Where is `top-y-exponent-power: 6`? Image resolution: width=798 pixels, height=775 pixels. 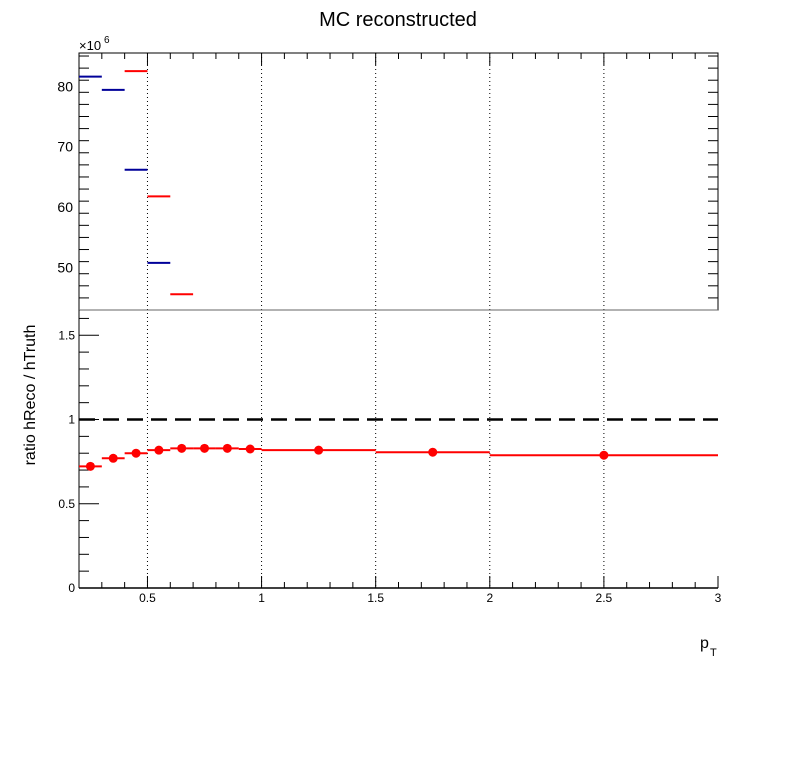 top-y-exponent-power: 6 is located at coordinates (107, 40).